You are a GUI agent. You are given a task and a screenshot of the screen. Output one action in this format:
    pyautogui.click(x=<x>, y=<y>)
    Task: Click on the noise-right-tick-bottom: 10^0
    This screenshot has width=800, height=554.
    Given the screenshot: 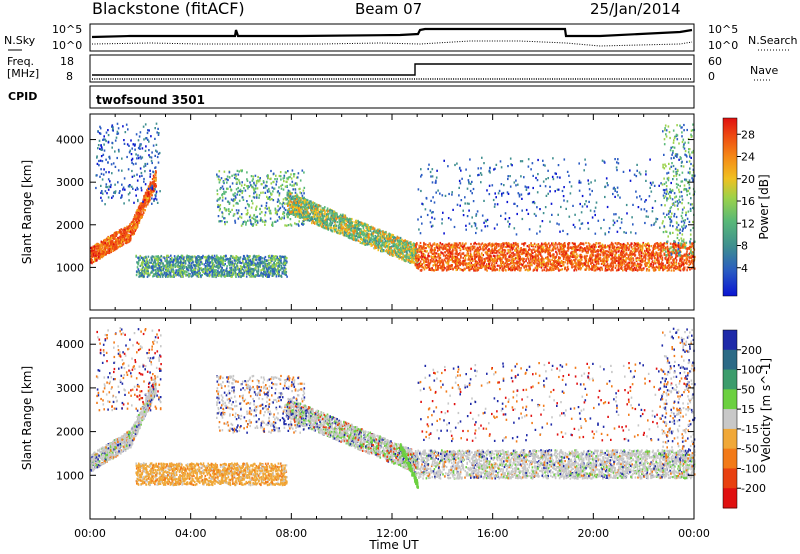 What is the action you would take?
    pyautogui.click(x=723, y=45)
    